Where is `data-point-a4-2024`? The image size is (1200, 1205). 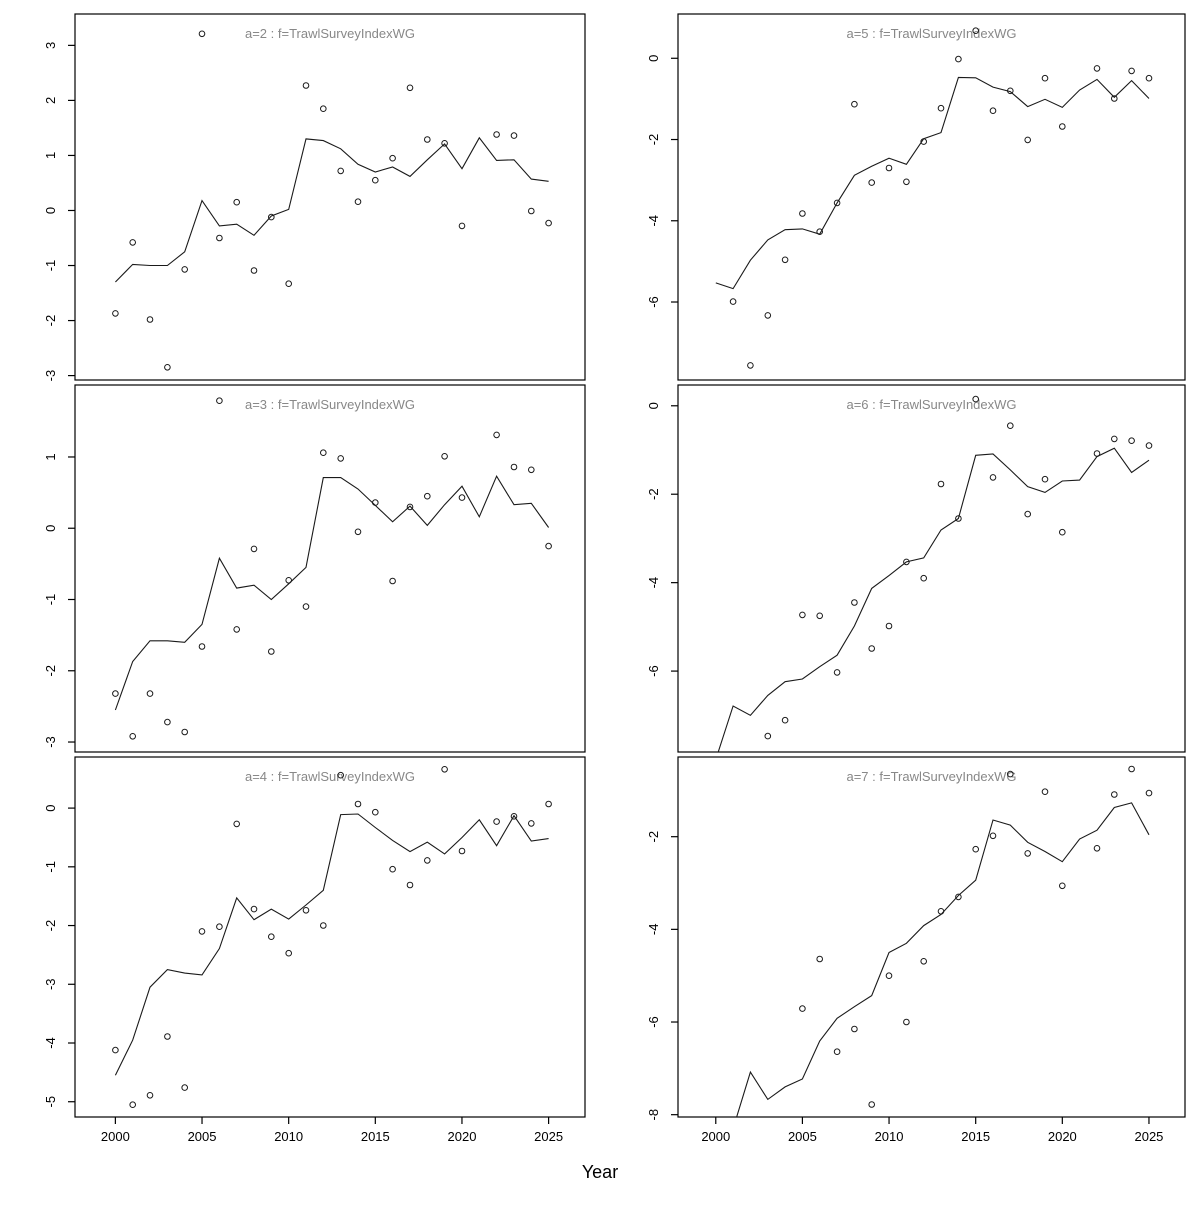 data-point-a4-2024 is located at coordinates (531, 823).